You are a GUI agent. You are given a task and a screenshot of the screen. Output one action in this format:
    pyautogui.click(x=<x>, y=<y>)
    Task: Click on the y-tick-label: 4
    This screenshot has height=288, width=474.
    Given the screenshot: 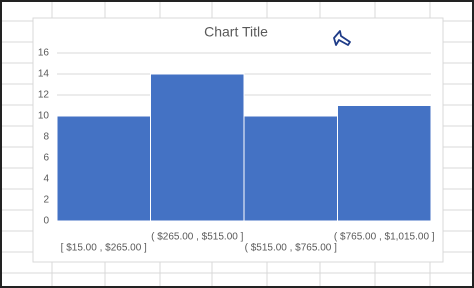 What is the action you would take?
    pyautogui.click(x=46, y=179)
    